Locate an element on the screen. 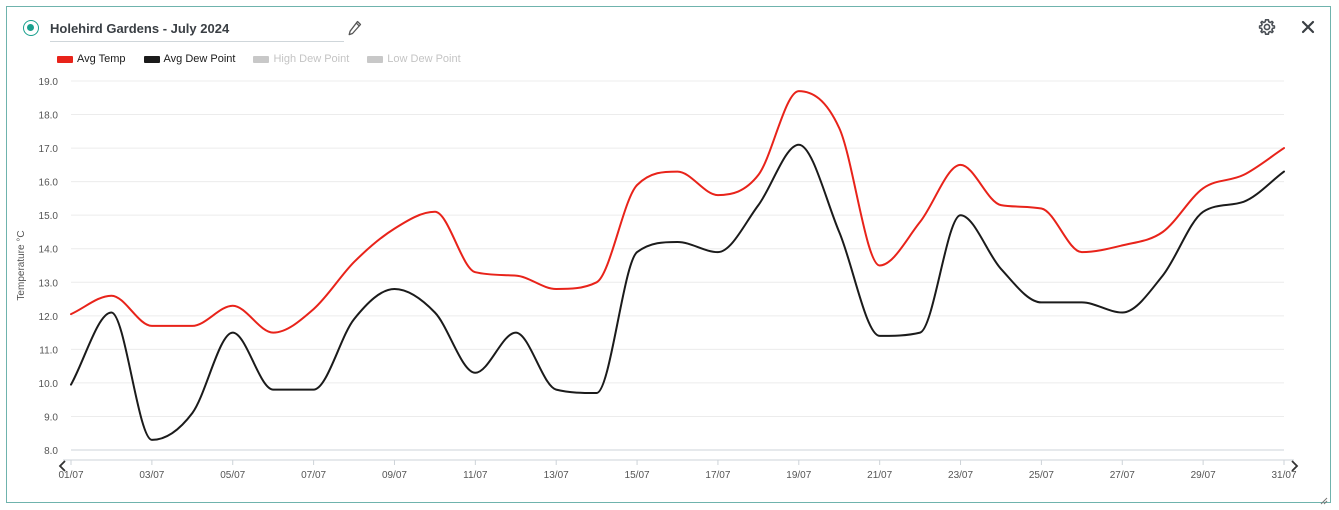 This screenshot has width=1339, height=510. y-tick-label: 15.0 is located at coordinates (49, 216).